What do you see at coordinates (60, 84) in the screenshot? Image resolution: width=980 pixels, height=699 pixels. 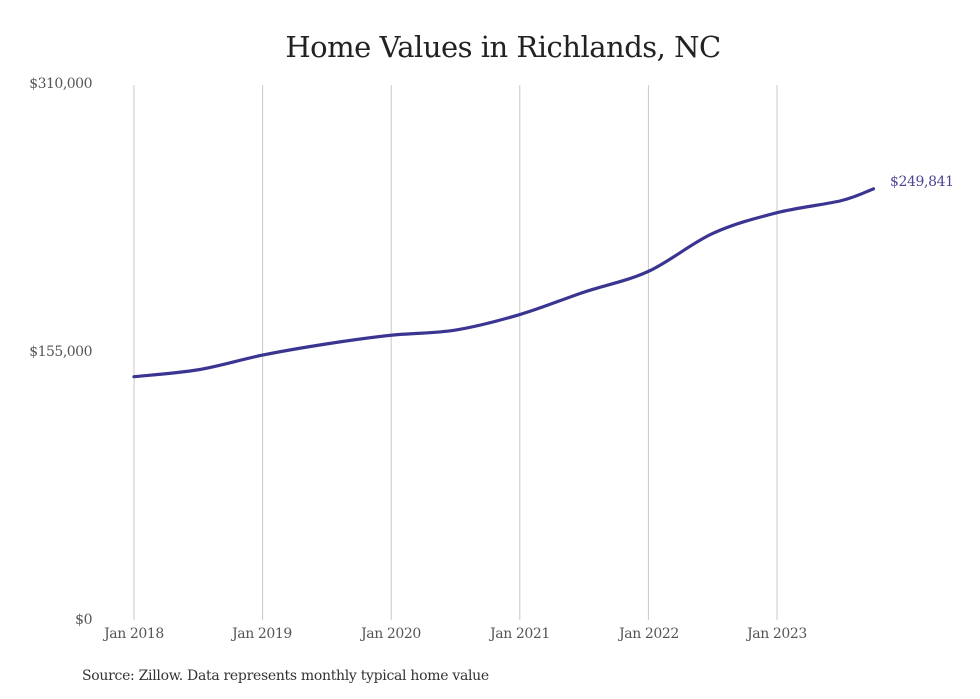 I see `y-tick-top: $310,000` at bounding box center [60, 84].